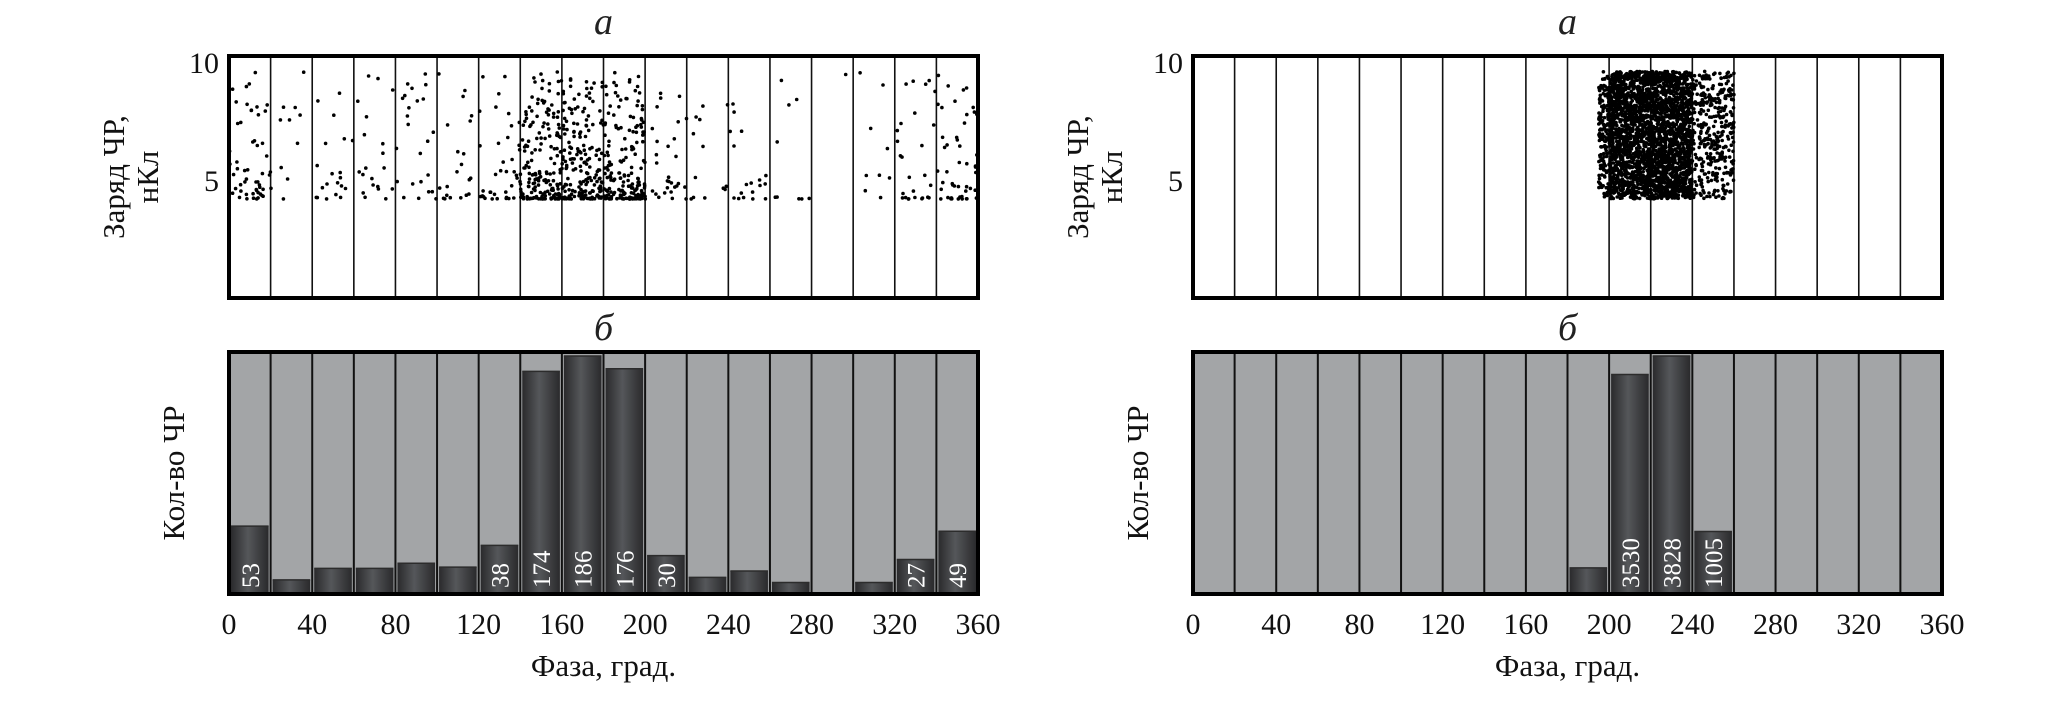 The height and width of the screenshot is (708, 2067). I want to click on bar-value-label: 53, so click(251, 575).